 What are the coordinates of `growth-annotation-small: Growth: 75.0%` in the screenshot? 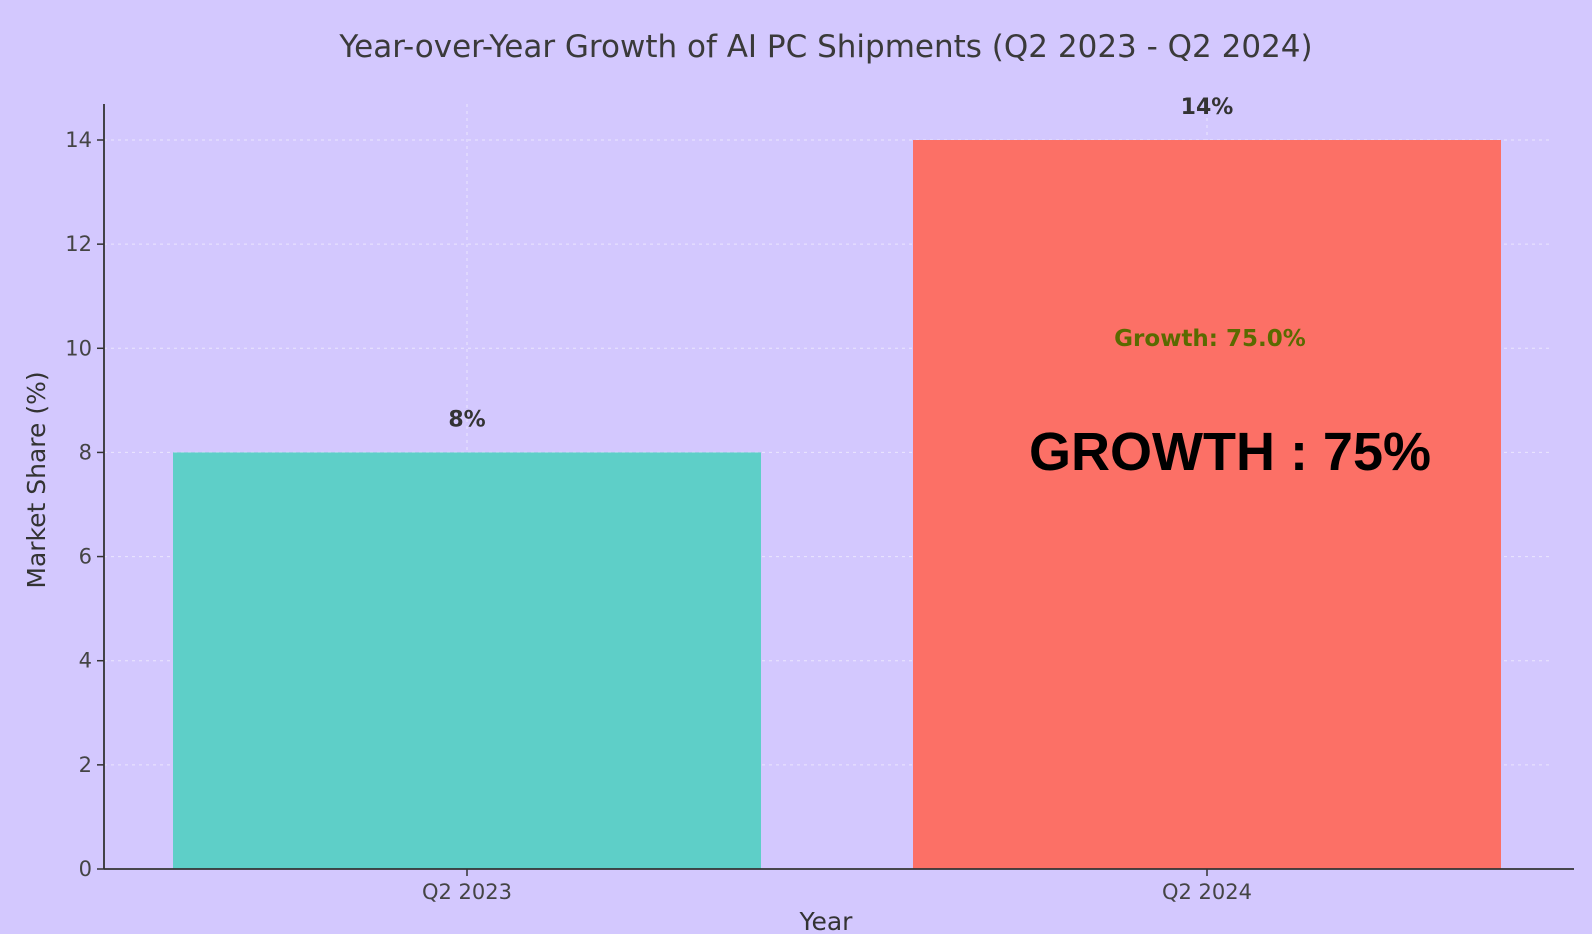 It's located at (1210, 339).